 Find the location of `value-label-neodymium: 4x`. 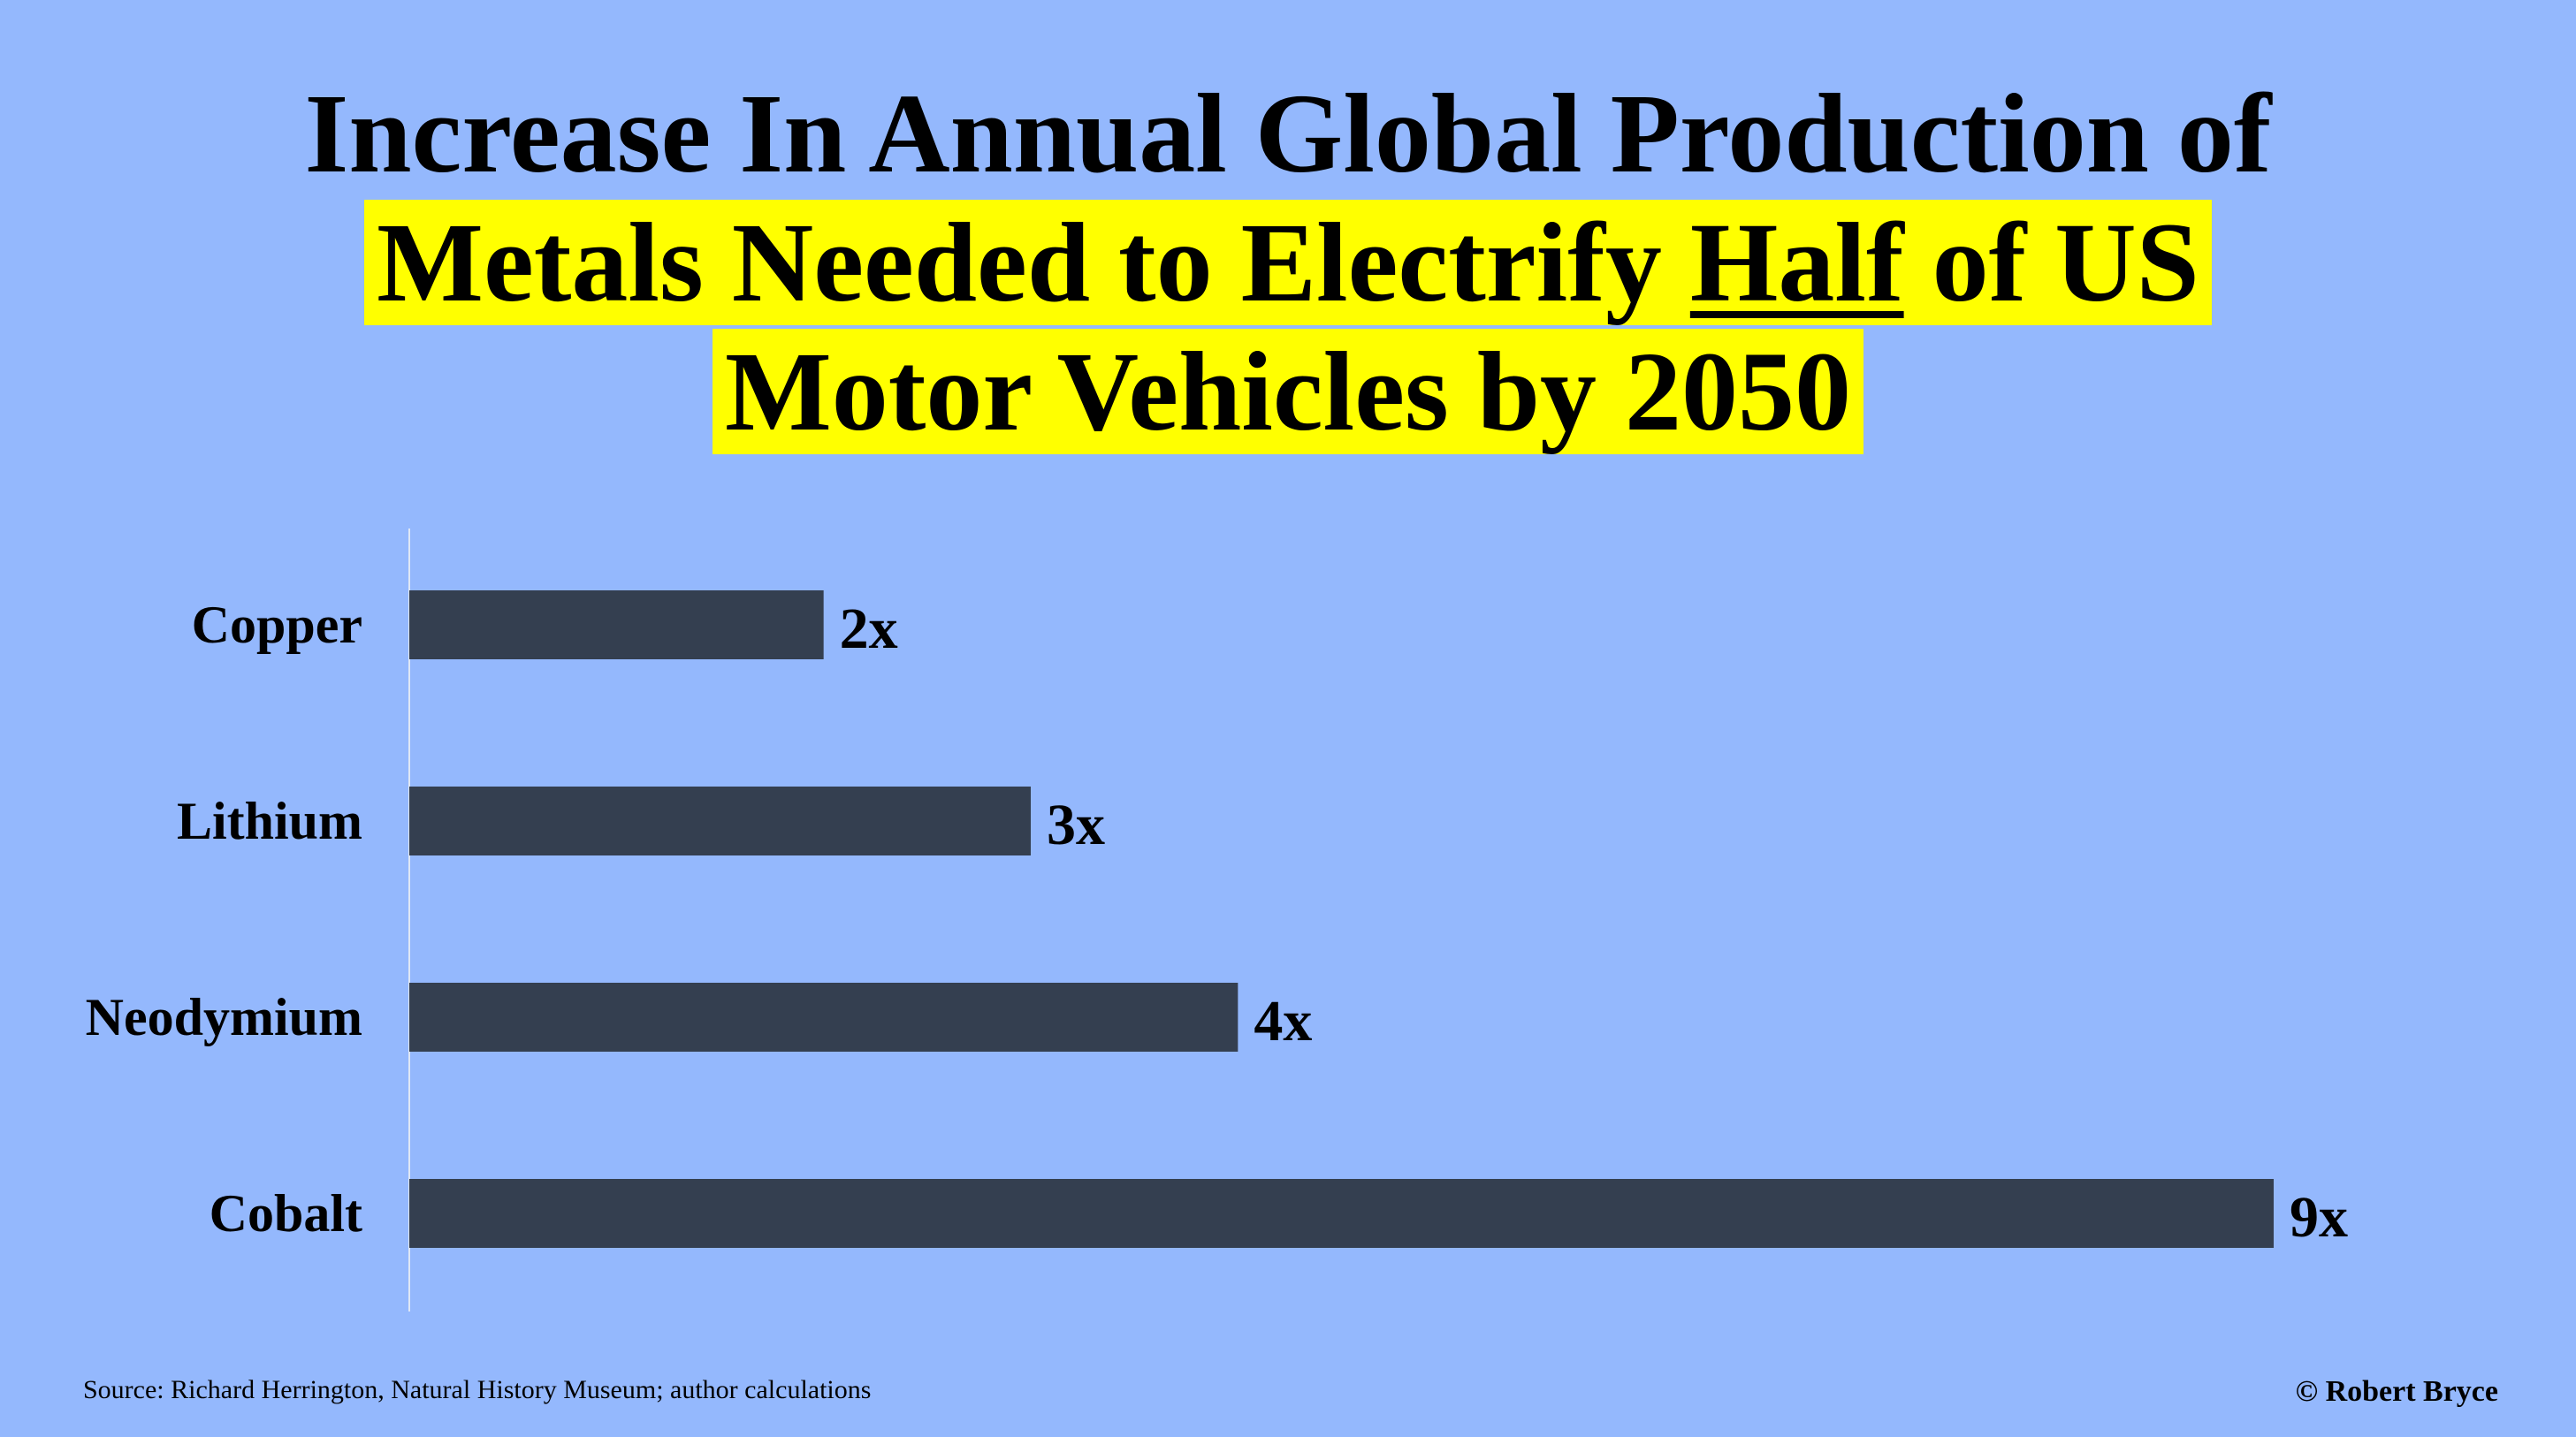

value-label-neodymium: 4x is located at coordinates (1283, 1021).